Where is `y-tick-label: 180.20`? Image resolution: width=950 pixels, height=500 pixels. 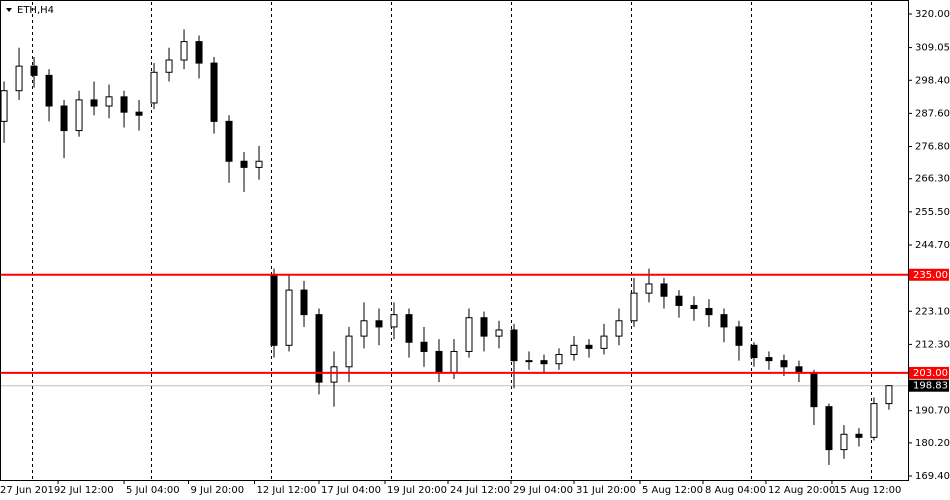
y-tick-label: 180.20 is located at coordinates (932, 443).